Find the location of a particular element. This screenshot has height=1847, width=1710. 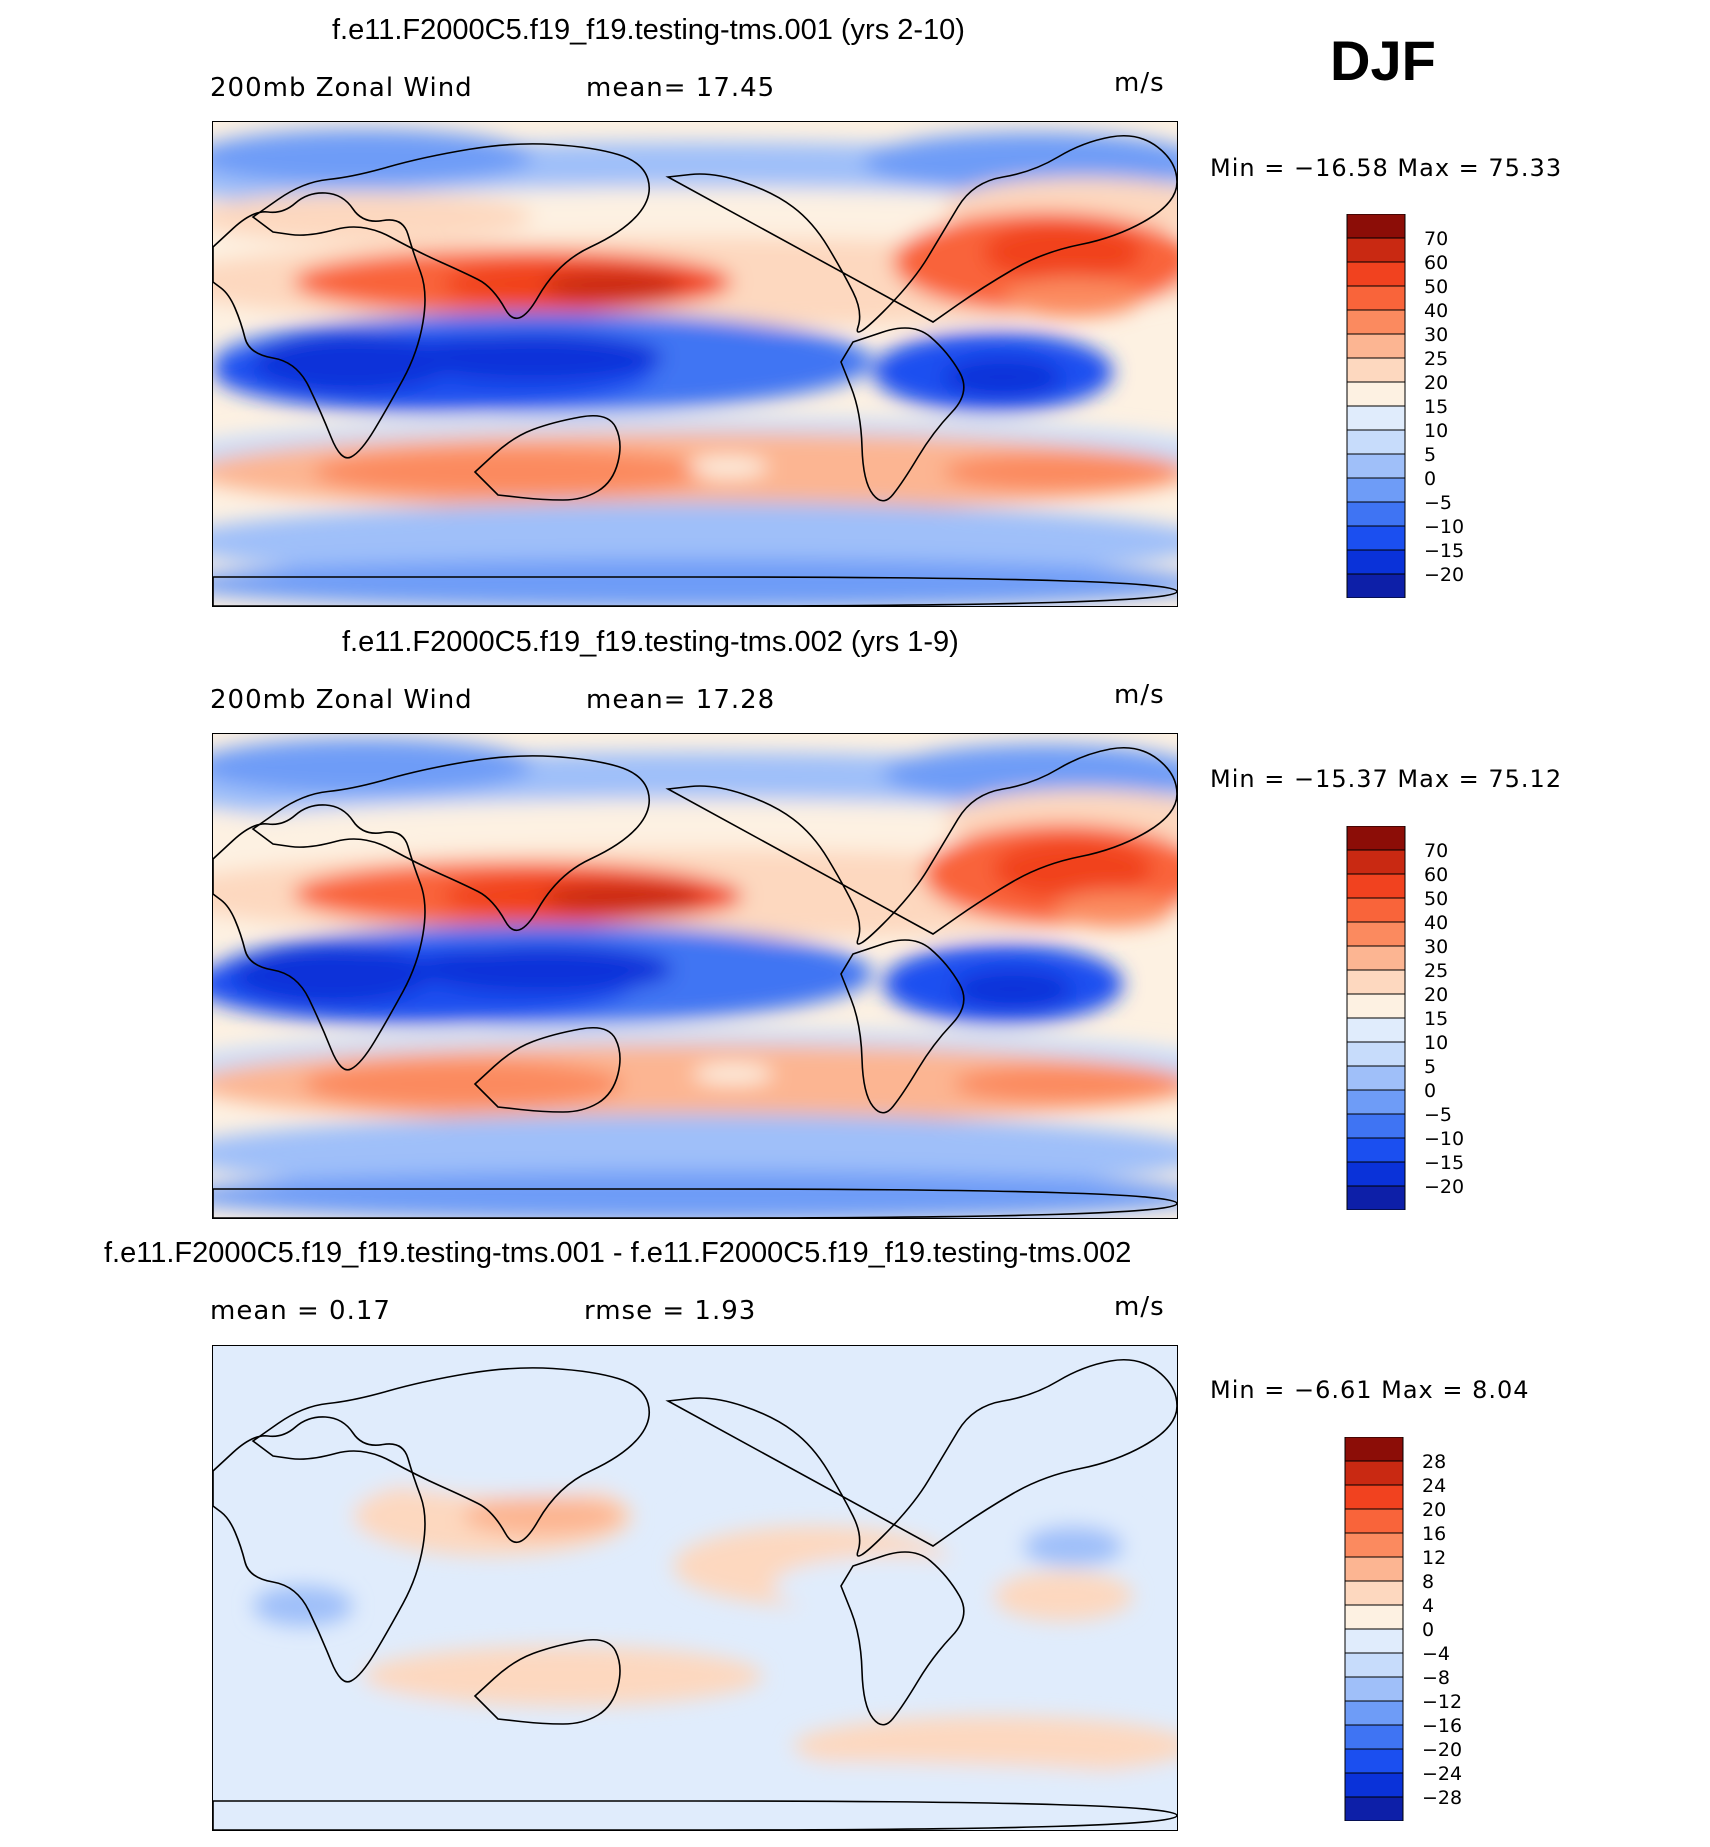

colorbar-tick-label: 5 is located at coordinates (1430, 455).